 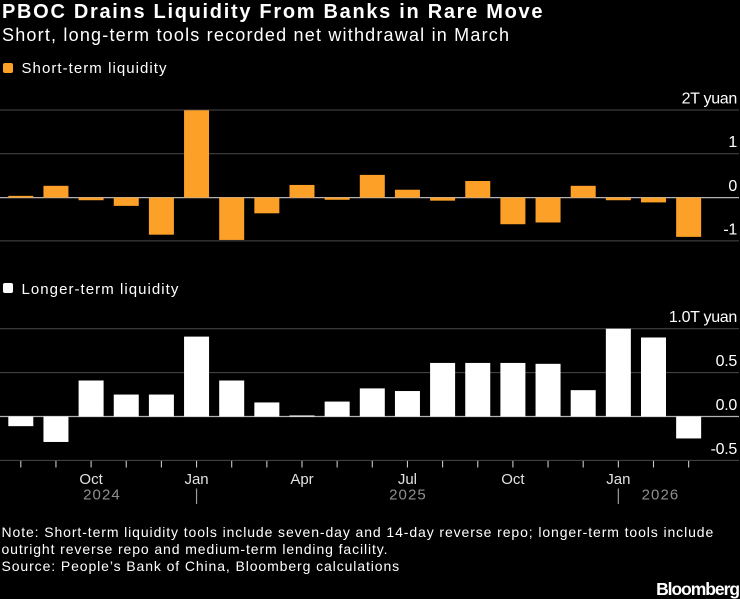 I want to click on svg-text: 2024, so click(x=102, y=494).